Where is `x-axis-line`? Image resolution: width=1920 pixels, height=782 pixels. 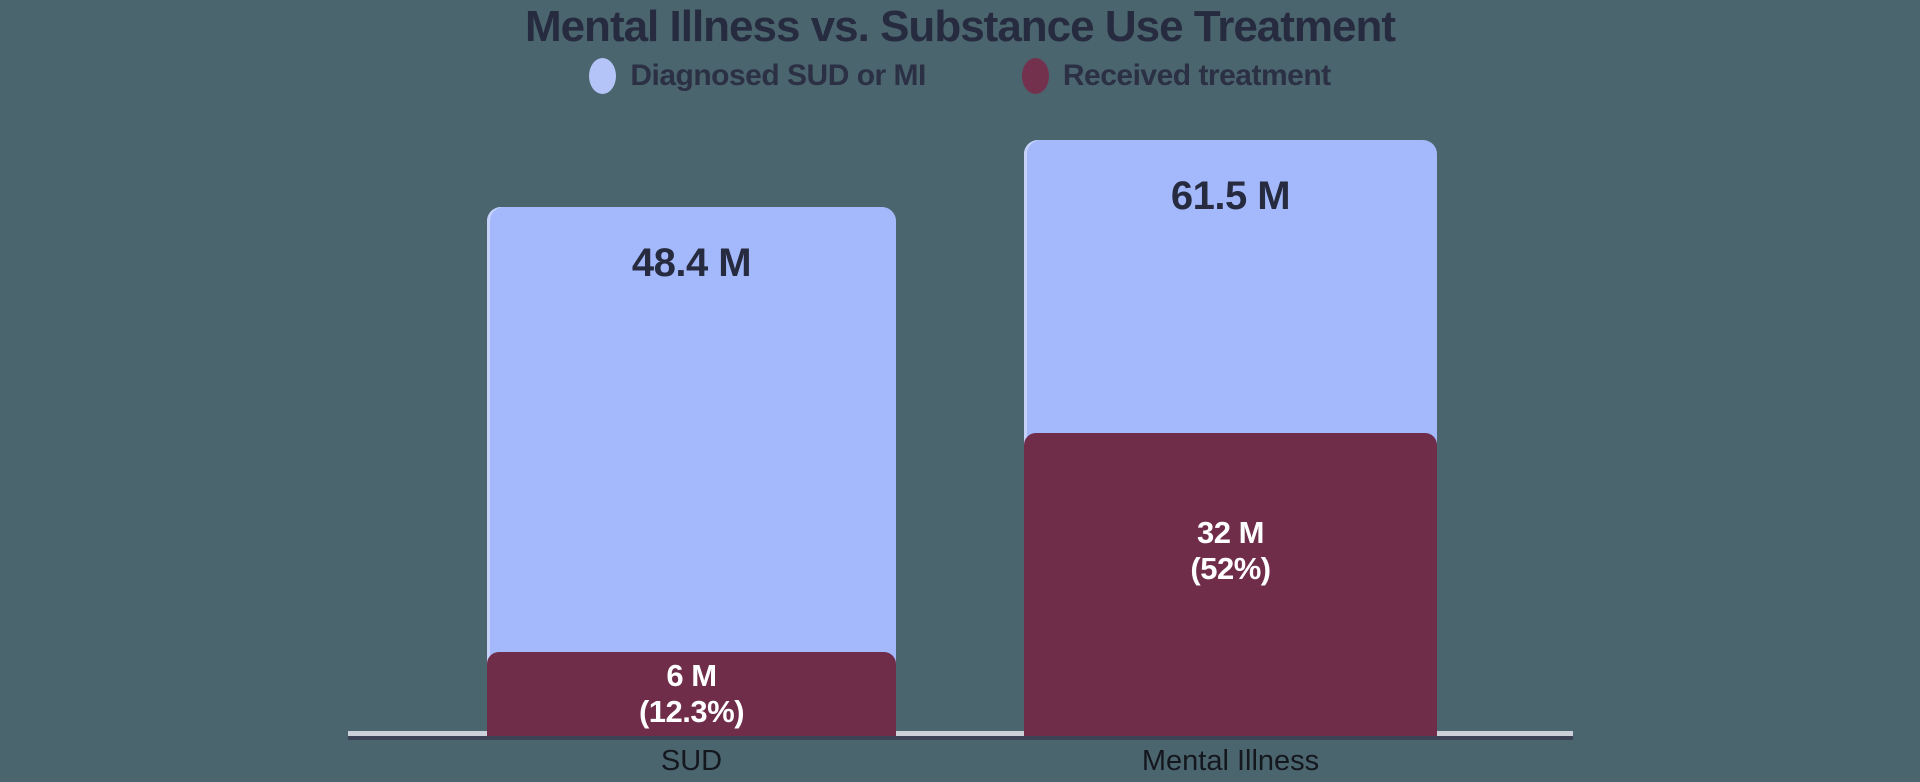
x-axis-line is located at coordinates (960, 733).